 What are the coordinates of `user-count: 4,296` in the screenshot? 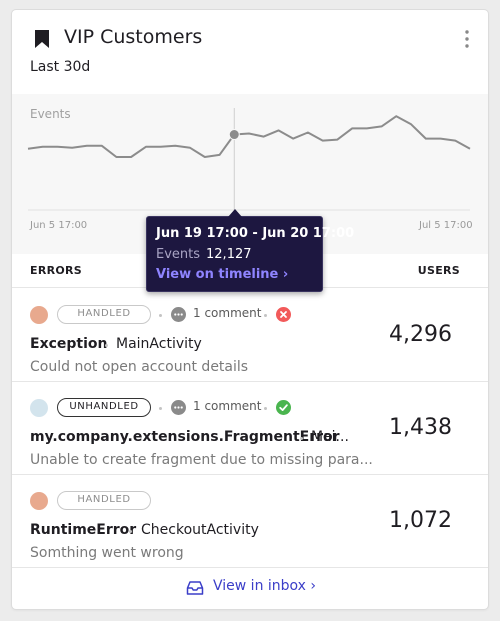 It's located at (420, 334).